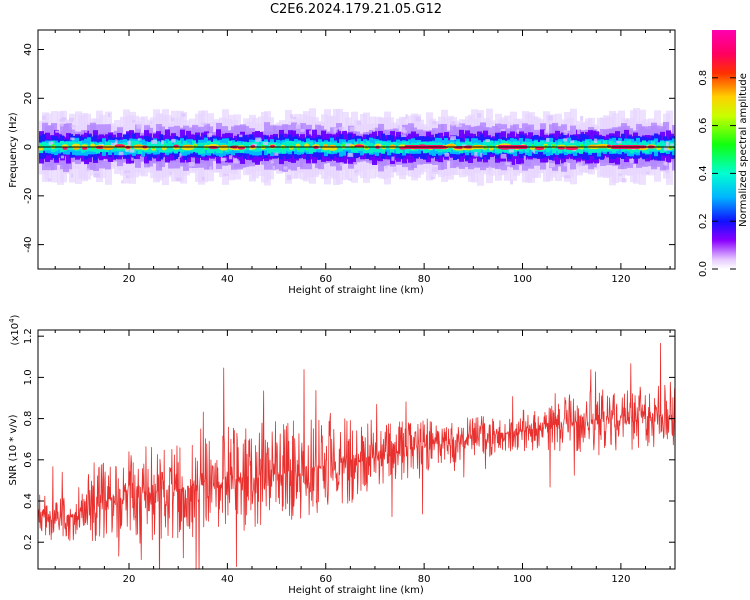 This screenshot has width=750, height=600. Describe the element at coordinates (325, 279) in the screenshot. I see `spectrogram-x-tick-label: 60` at that location.